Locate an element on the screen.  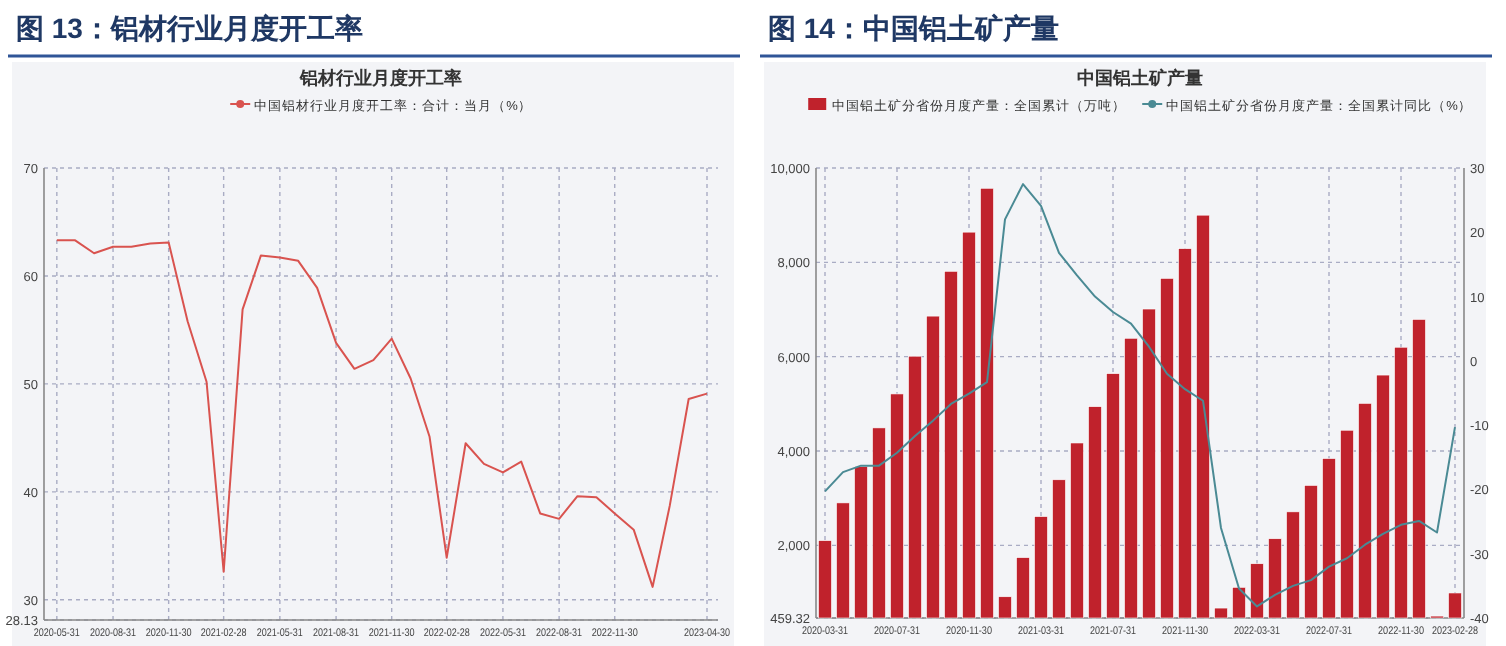
chart-title: 图 13：铝材行业月度开工率 is located at coordinates (189, 28).